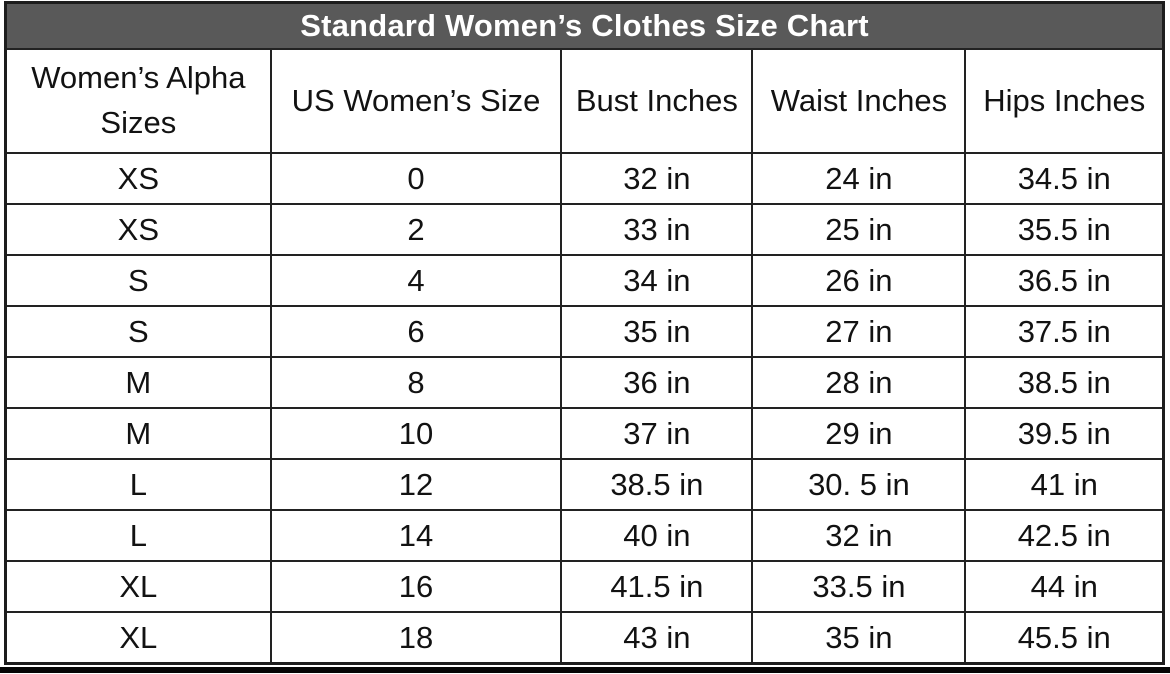  I want to click on table-row: XS 2 33 in 25 in 35.5 in, so click(584, 229).